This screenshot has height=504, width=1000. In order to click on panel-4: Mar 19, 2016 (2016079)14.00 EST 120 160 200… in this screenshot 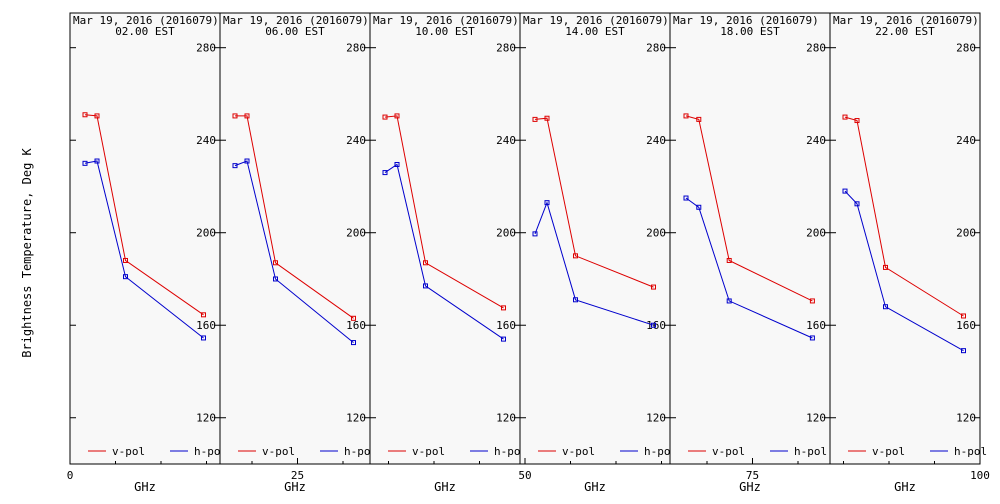, I will do `click(598, 238)`.